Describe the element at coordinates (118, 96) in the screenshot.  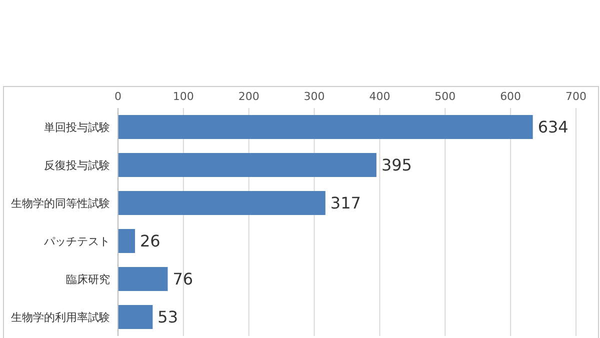
I see `x-tick-label: 0` at that location.